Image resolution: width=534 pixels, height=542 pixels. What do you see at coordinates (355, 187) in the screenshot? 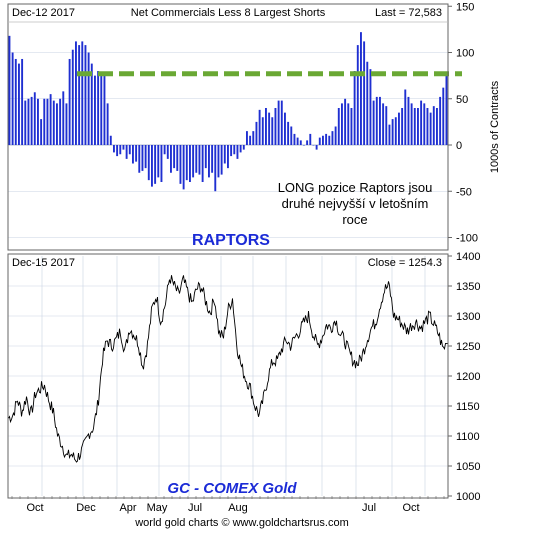
I see `annotation-line-1: LONG pozice Raptors jsou` at bounding box center [355, 187].